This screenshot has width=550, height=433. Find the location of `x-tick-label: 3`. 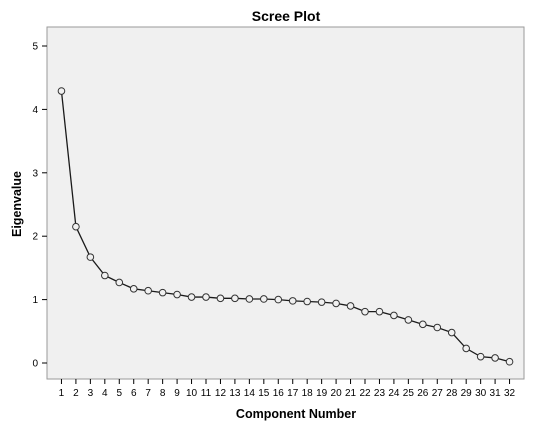

x-tick-label: 3 is located at coordinates (91, 393).